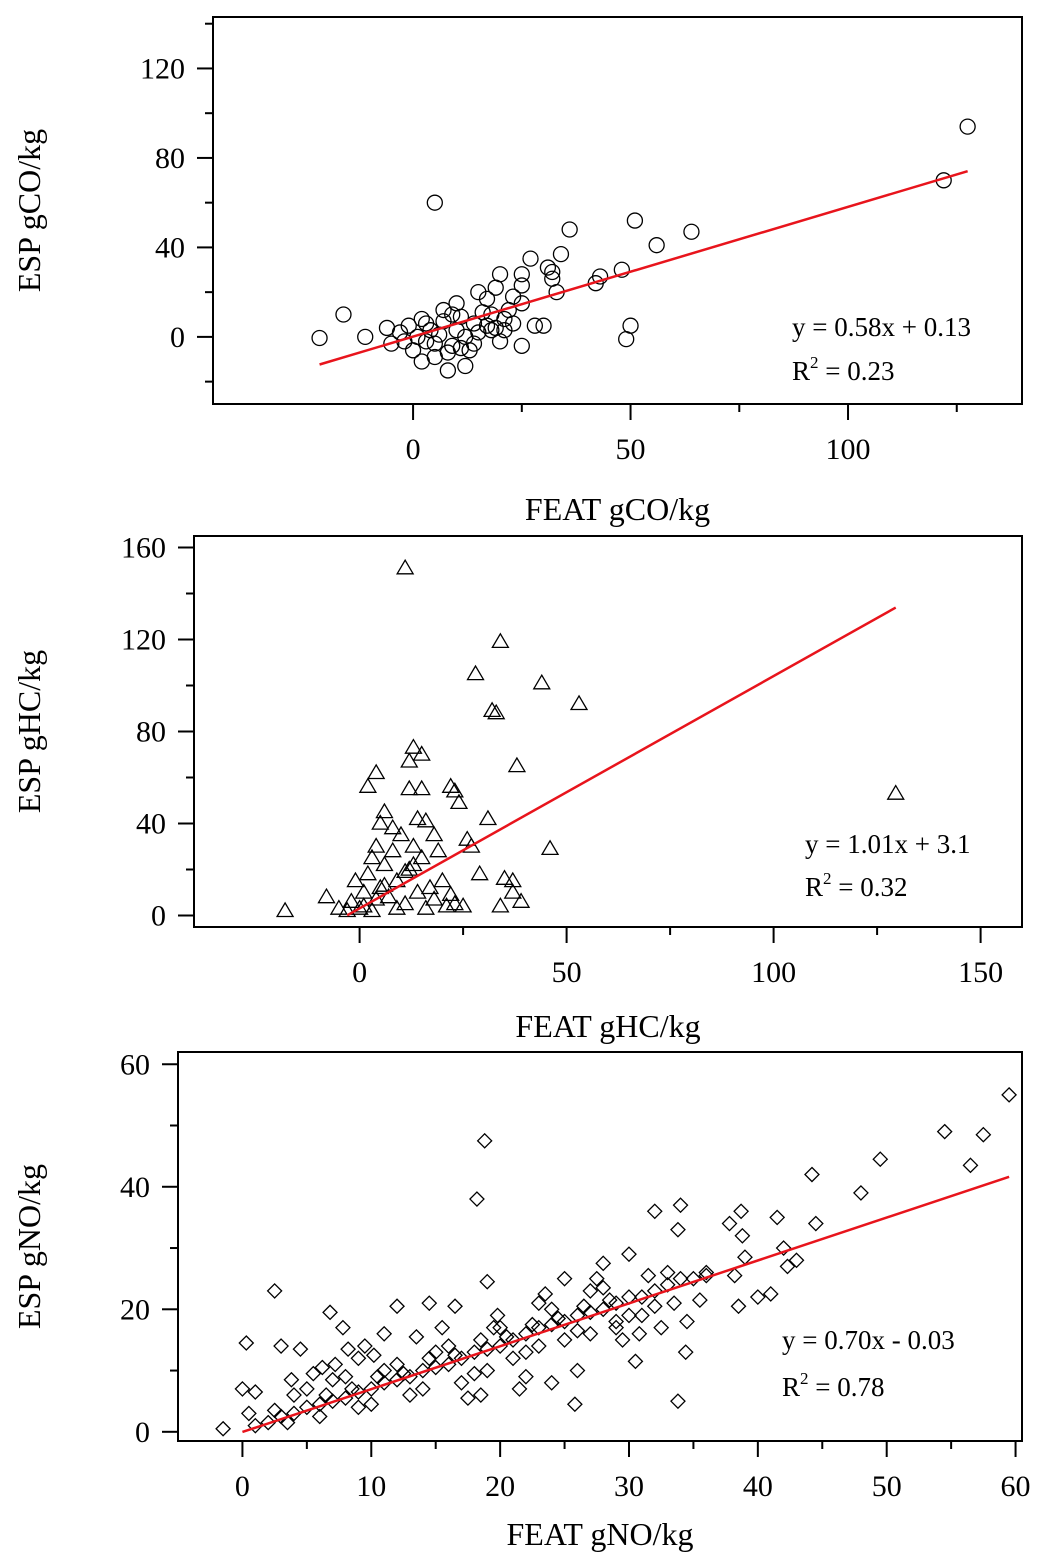  I want to click on no-regression-line, so click(626, 1304).